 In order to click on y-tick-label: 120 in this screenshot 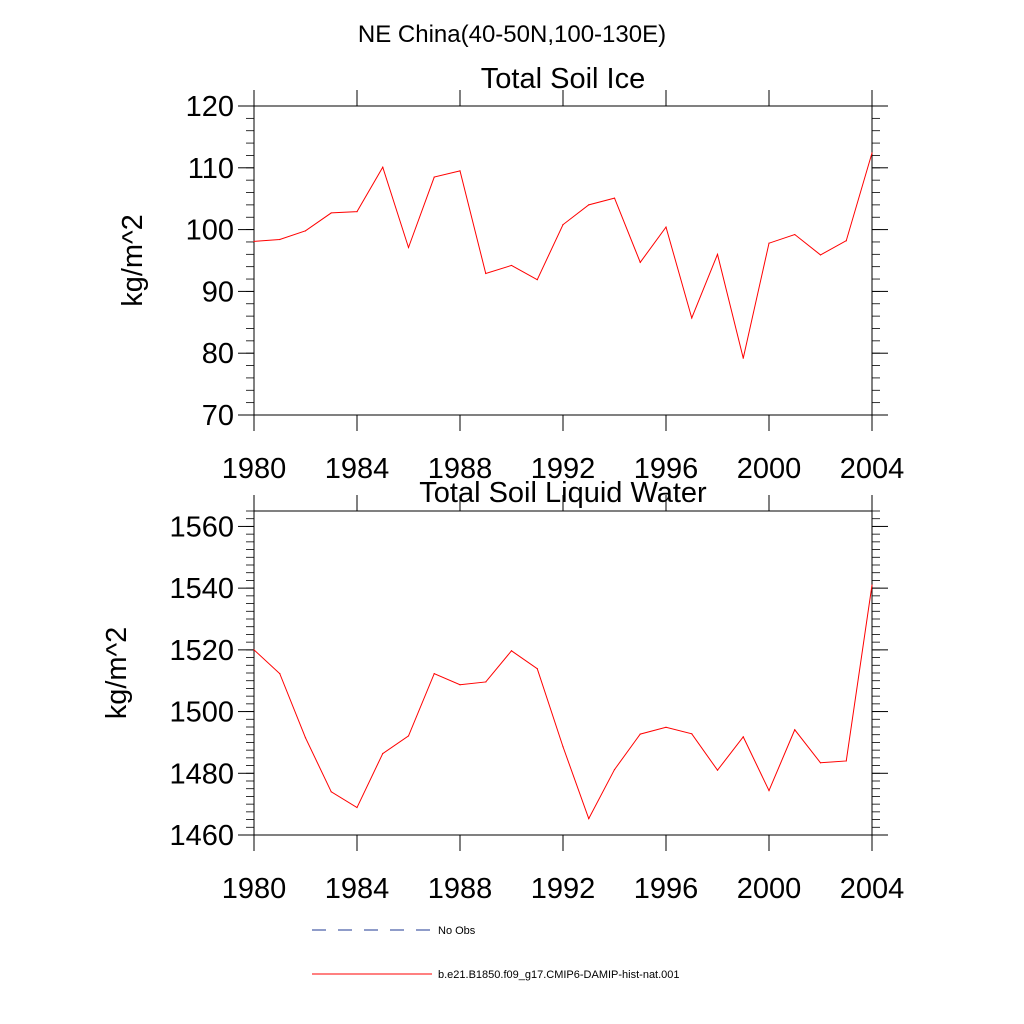, I will do `click(210, 107)`.